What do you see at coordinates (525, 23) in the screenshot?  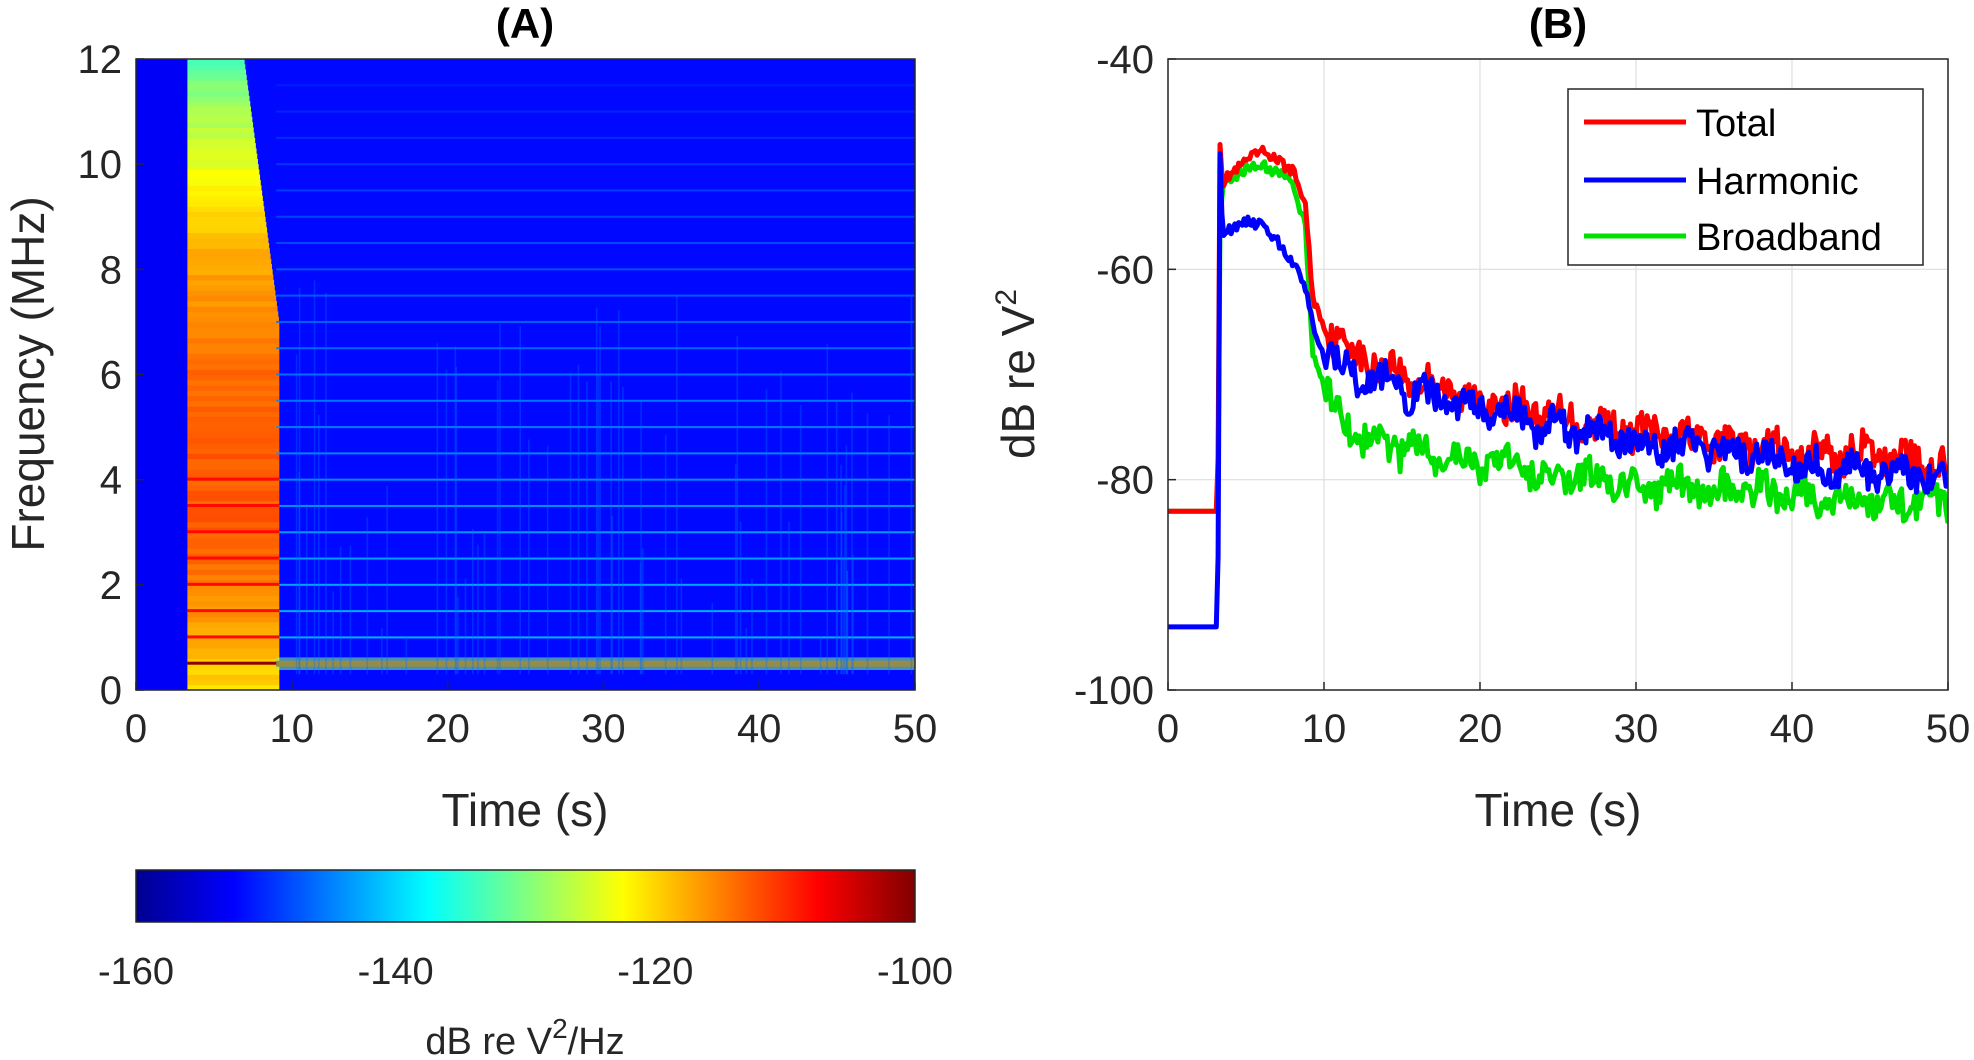 I see `panel-a-title: (A)` at bounding box center [525, 23].